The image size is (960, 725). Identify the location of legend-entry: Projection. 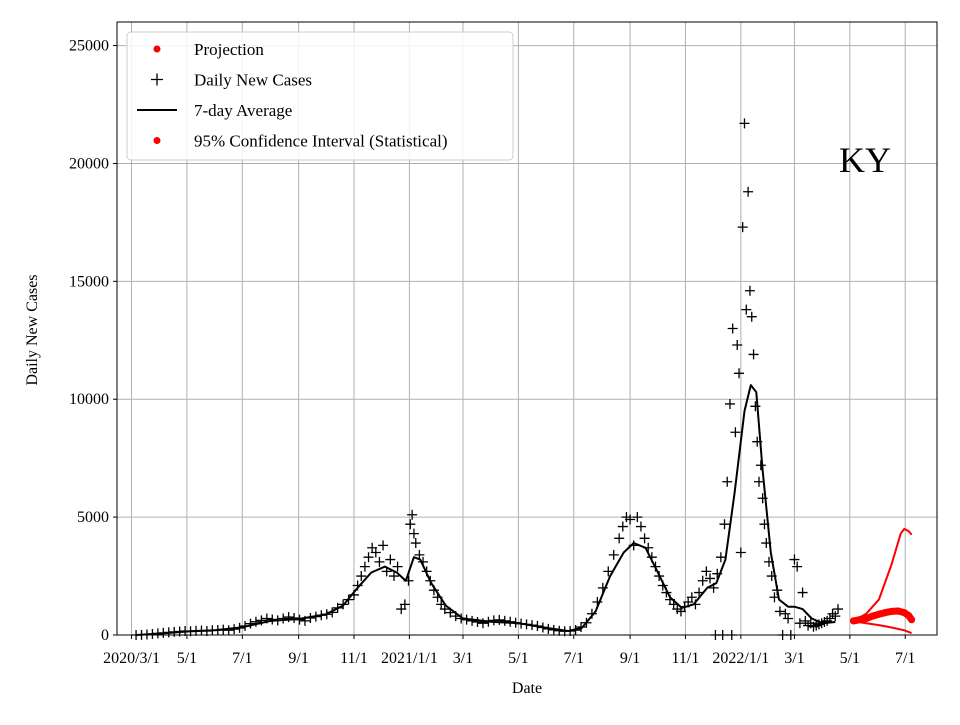
(208, 49).